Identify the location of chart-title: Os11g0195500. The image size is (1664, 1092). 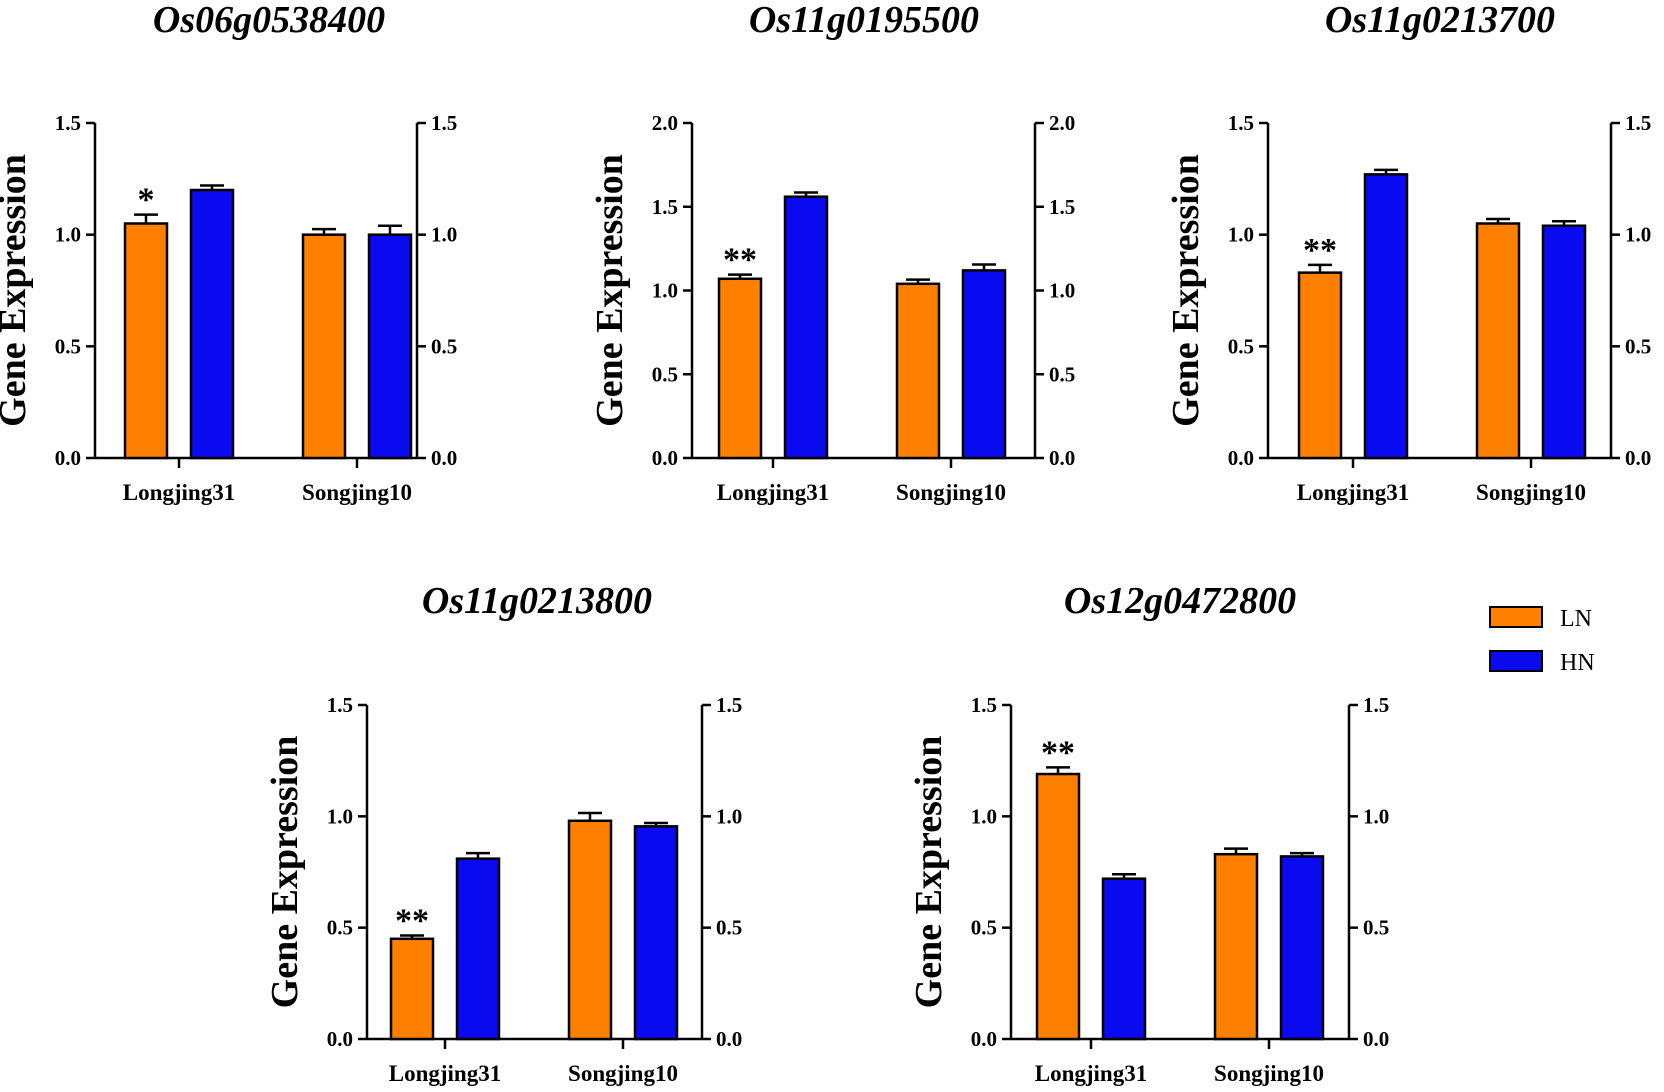
(864, 20).